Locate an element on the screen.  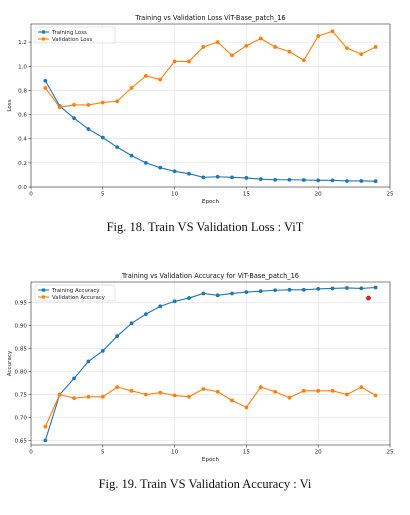
y-tick-label: 1.2 is located at coordinates (22, 43).